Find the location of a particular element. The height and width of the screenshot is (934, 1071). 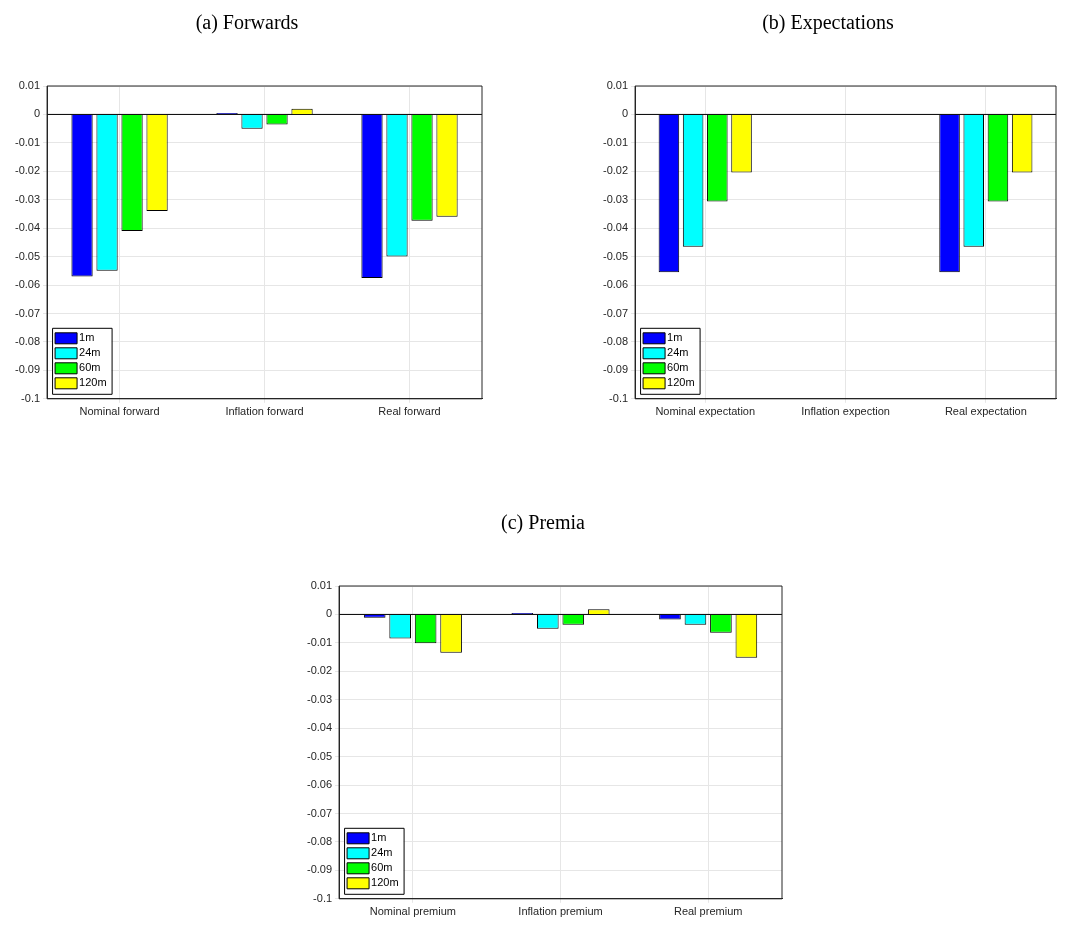

x-tick-label: Real premium is located at coordinates (708, 911).